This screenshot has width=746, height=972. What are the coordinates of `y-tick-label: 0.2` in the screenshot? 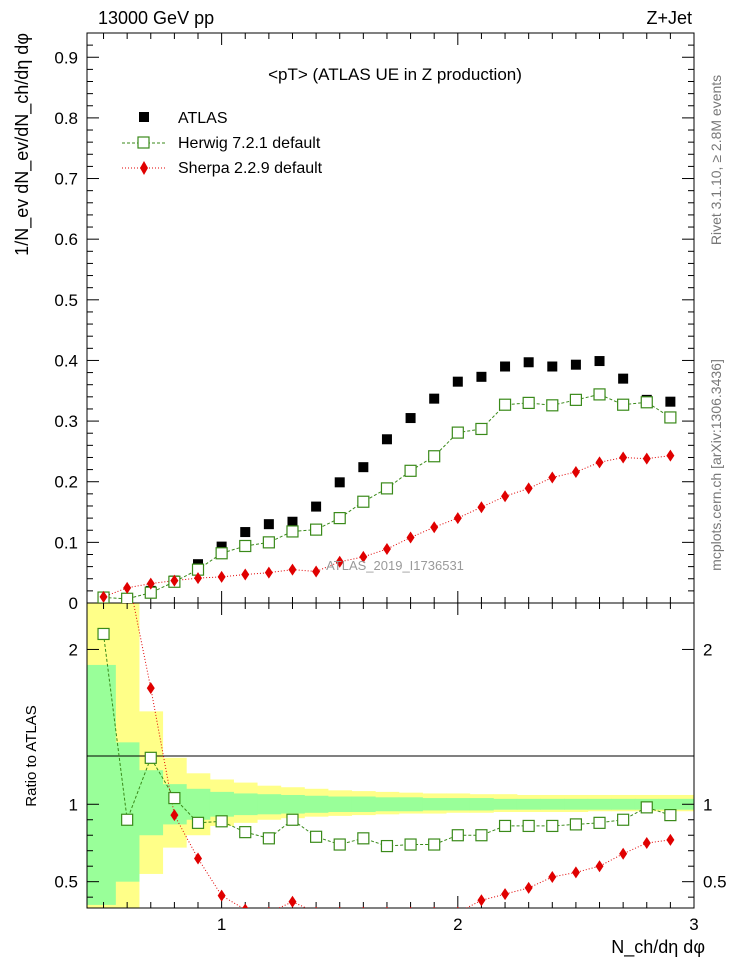 It's located at (66, 482).